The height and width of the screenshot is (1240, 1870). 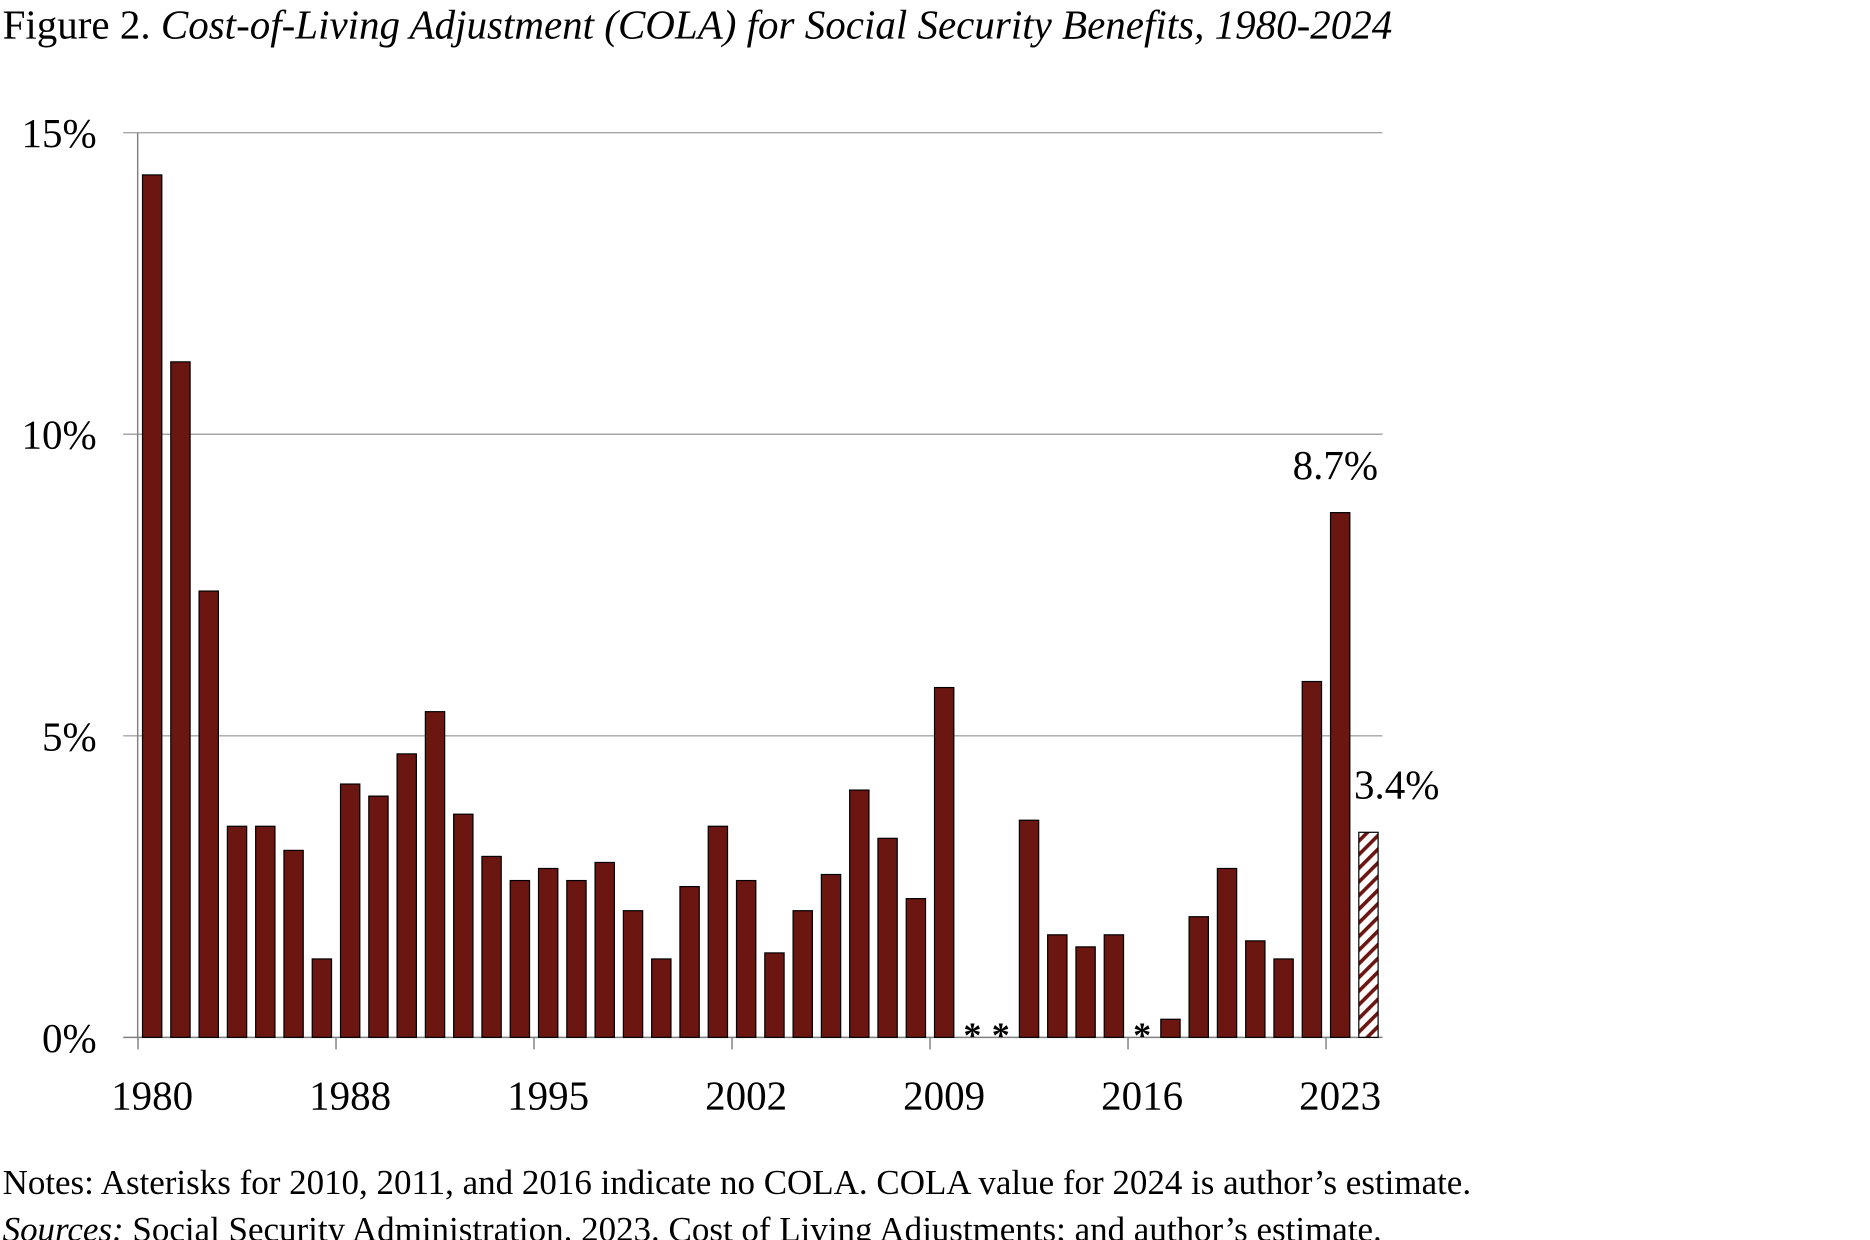 What do you see at coordinates (1029, 928) in the screenshot?
I see `bar-2012` at bounding box center [1029, 928].